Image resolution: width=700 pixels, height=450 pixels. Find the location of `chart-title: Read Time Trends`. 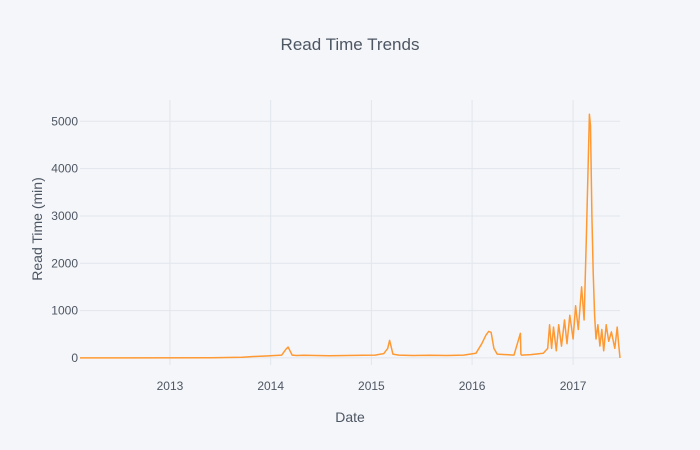

chart-title: Read Time Trends is located at coordinates (350, 44).